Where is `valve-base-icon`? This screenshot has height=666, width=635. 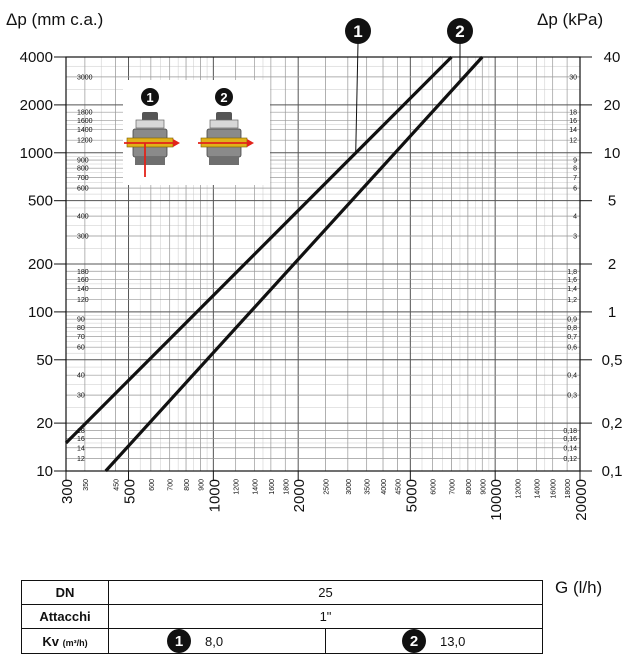 valve-base-icon is located at coordinates (224, 161).